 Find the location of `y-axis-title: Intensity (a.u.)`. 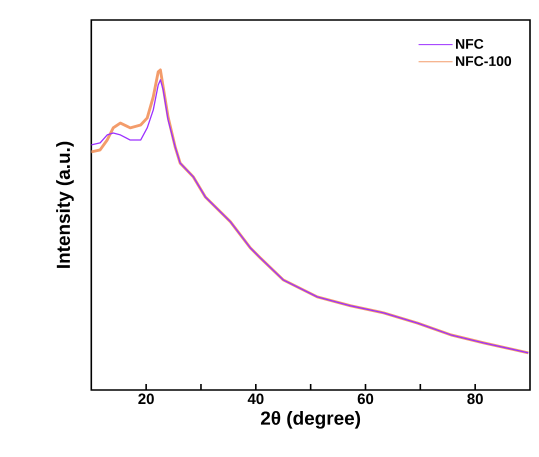

y-axis-title: Intensity (a.u.) is located at coordinates (65, 205).